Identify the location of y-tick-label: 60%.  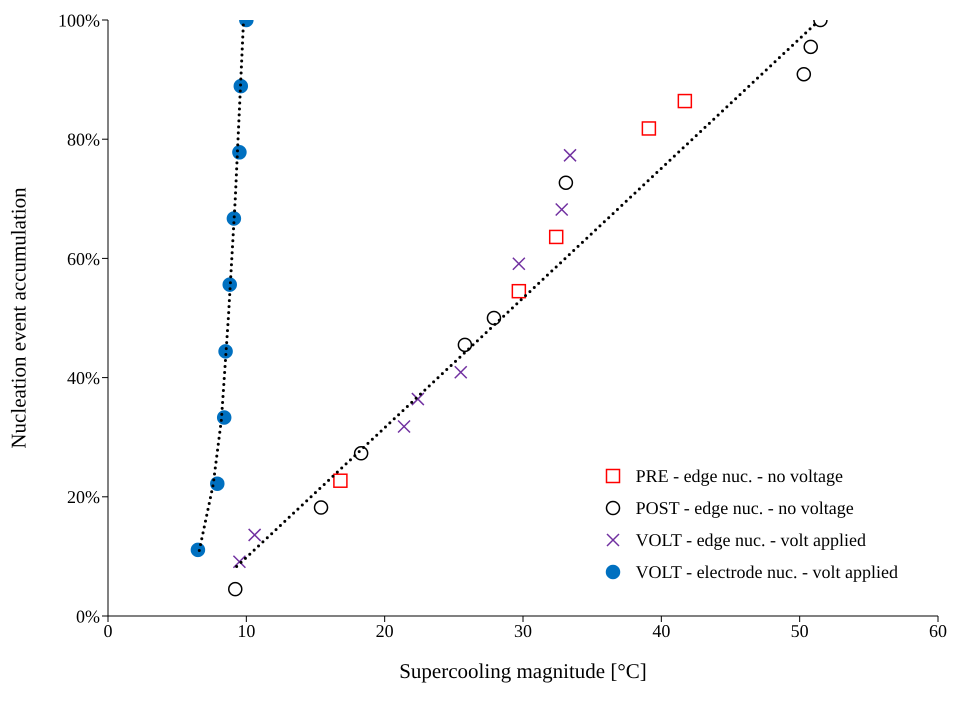
(83, 258).